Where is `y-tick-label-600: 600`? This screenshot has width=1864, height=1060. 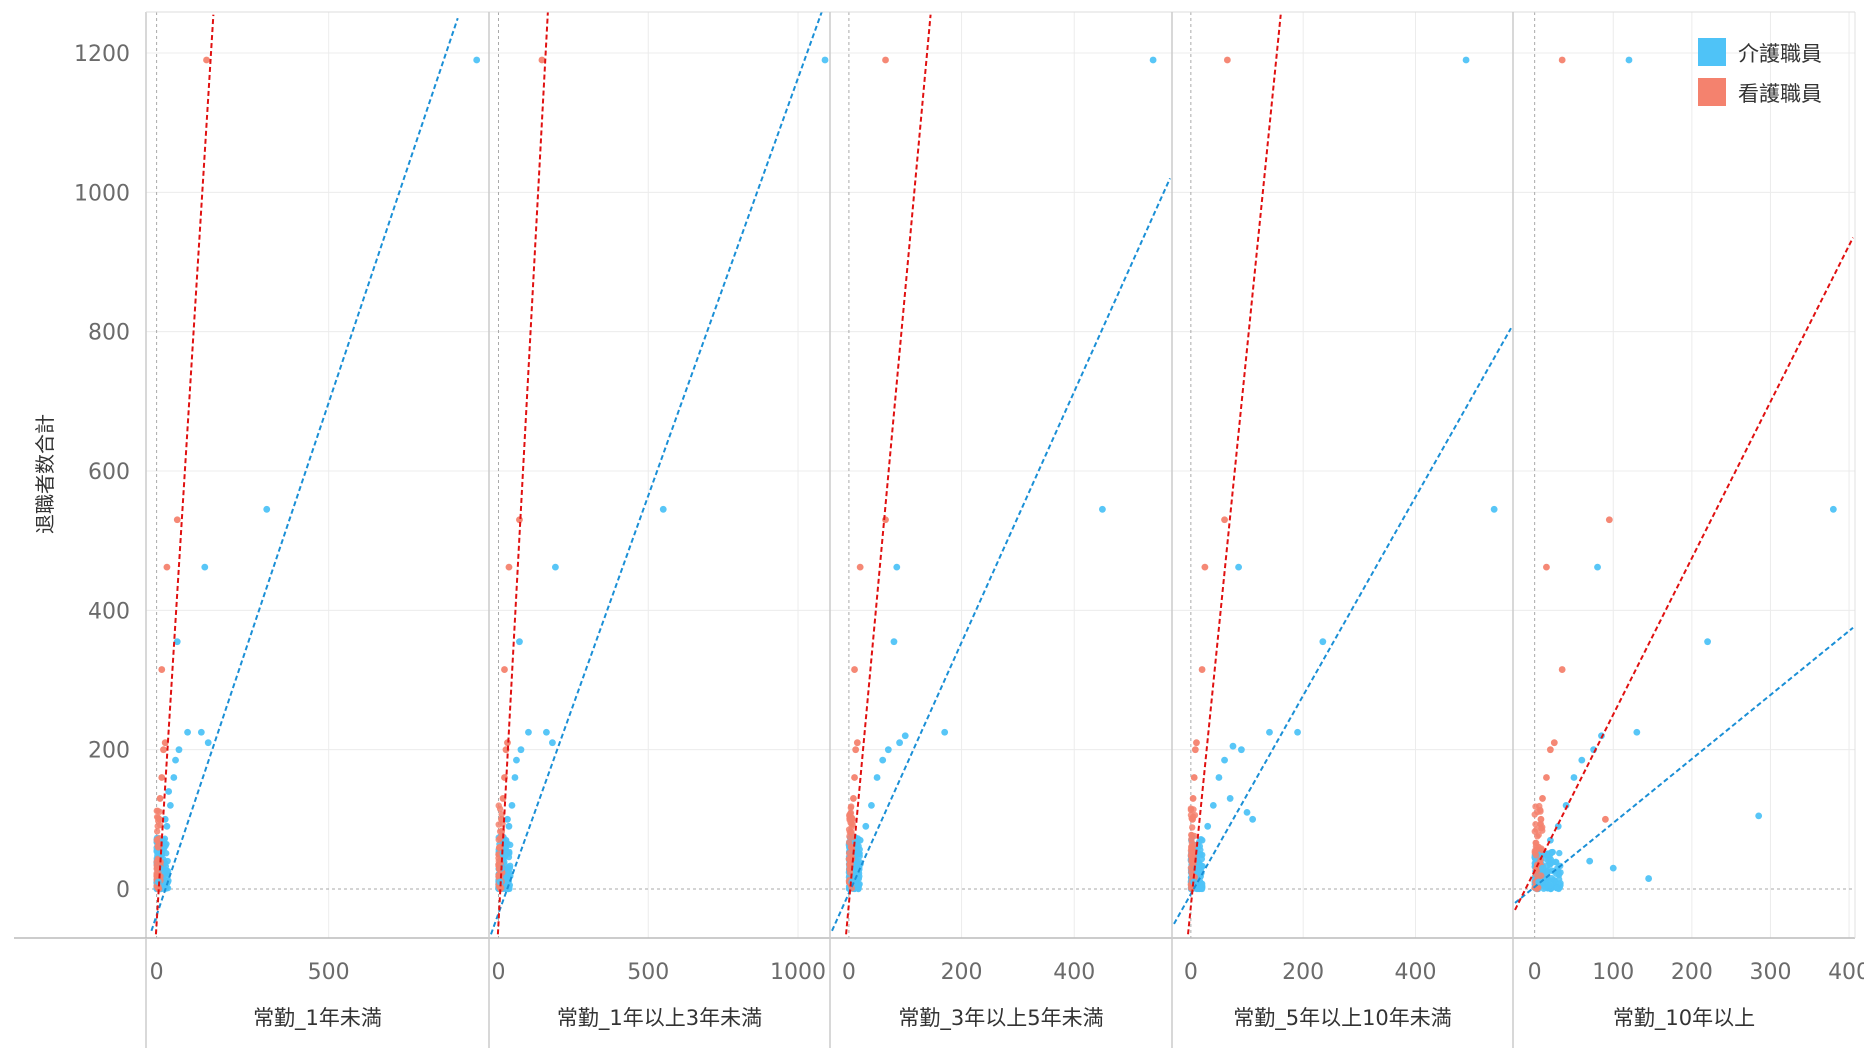 y-tick-label-600: 600 is located at coordinates (109, 472).